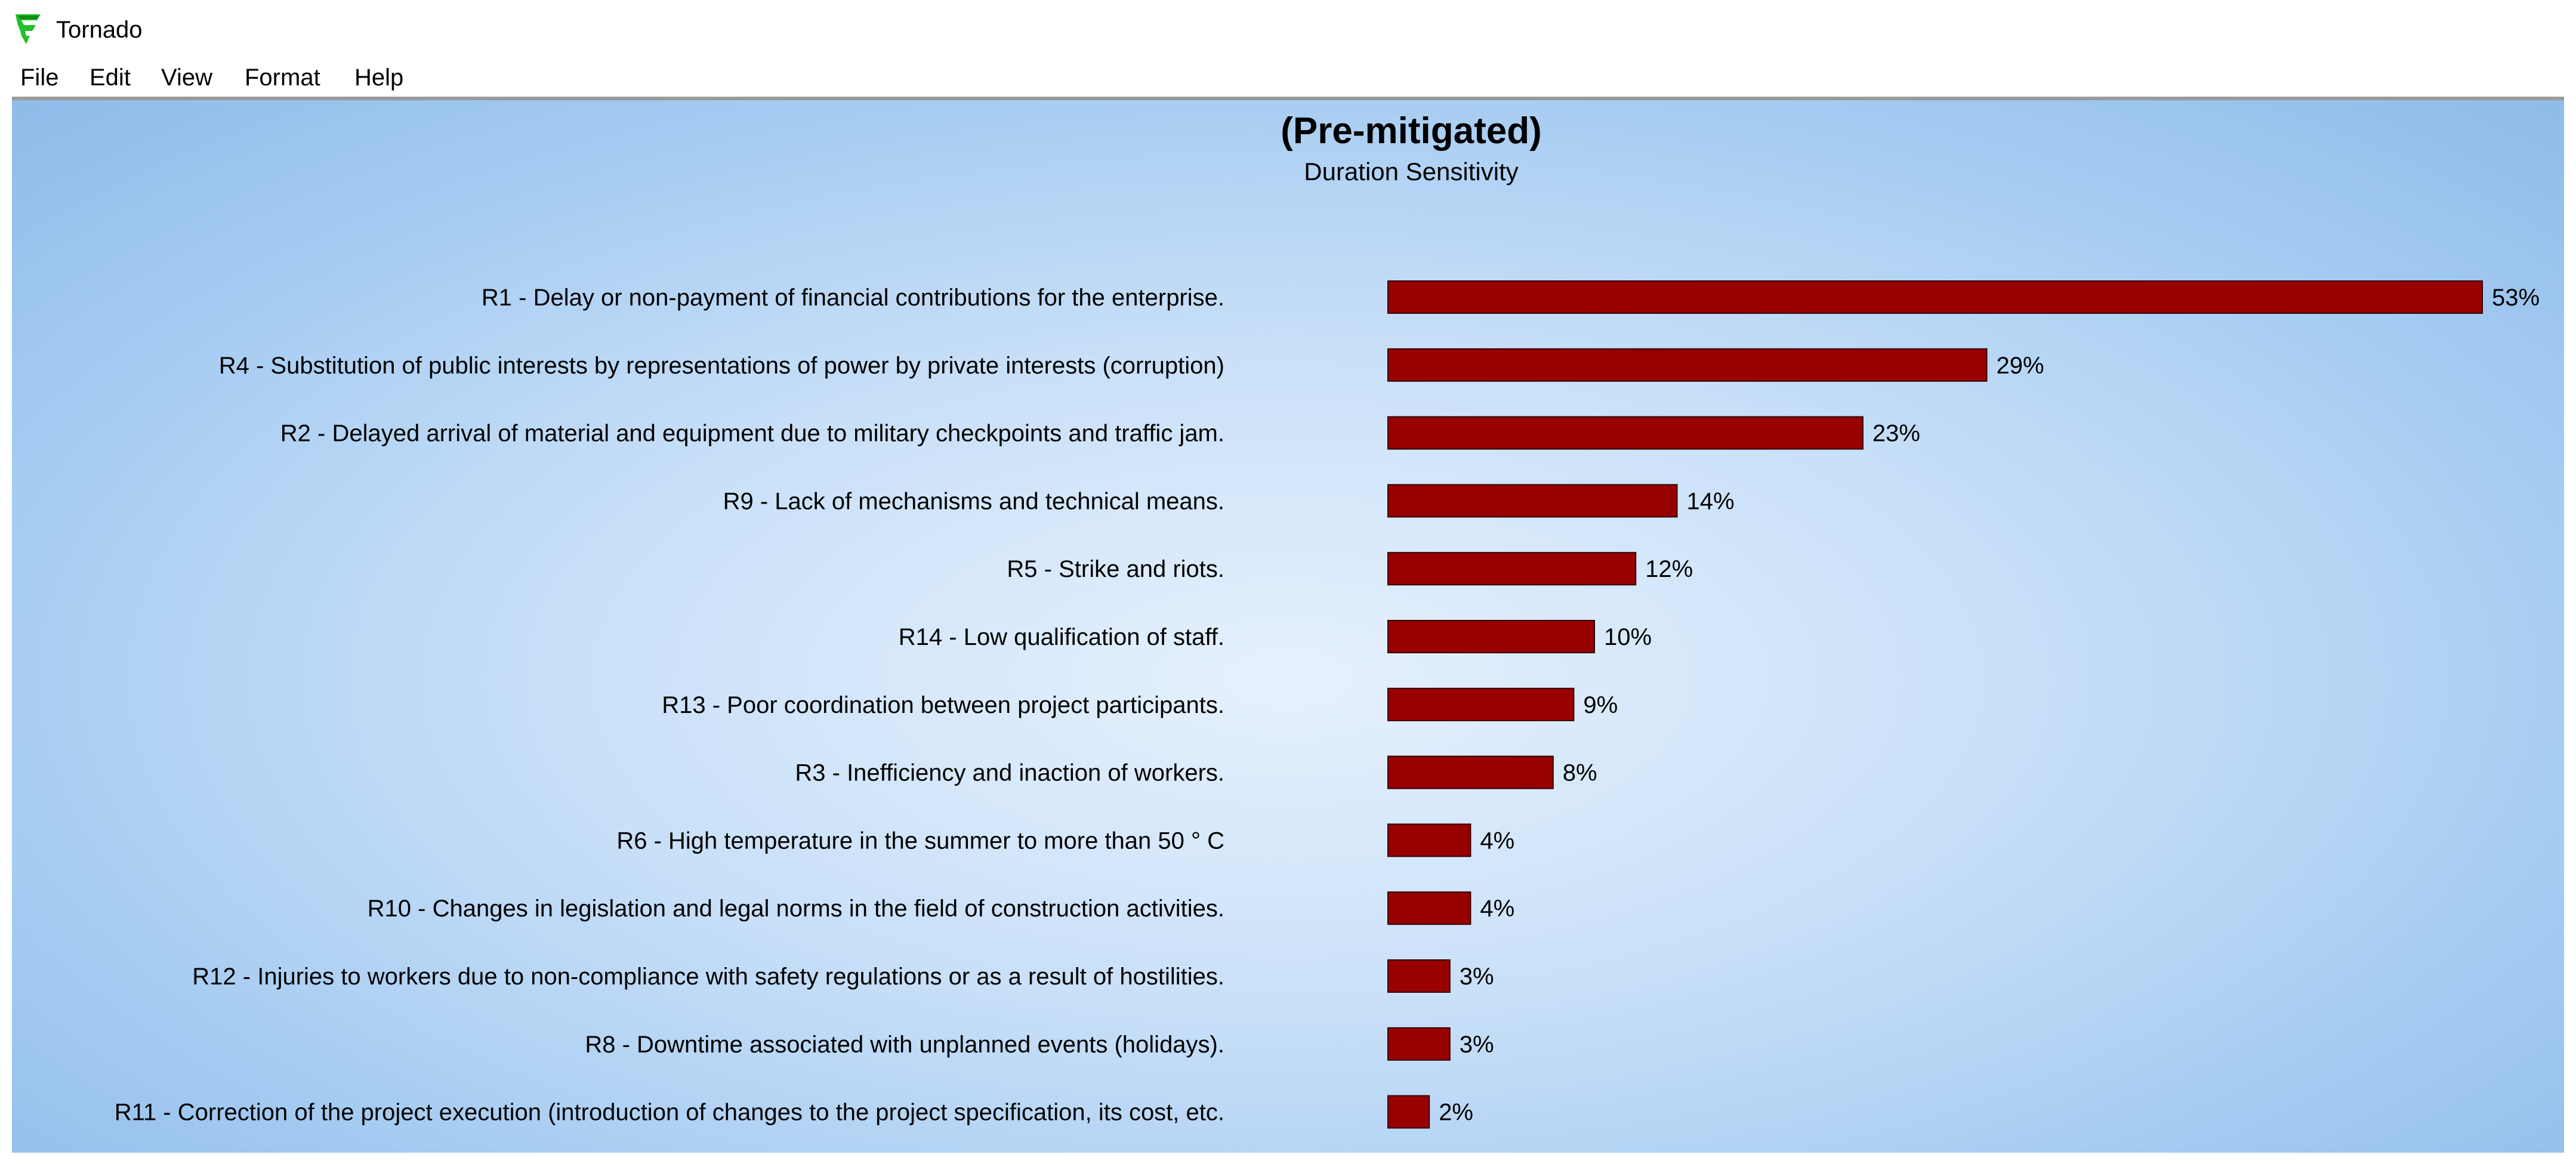 This screenshot has height=1164, width=2576. Describe the element at coordinates (1288, 77) in the screenshot. I see `menu-bar: File Edit View Format Help` at that location.